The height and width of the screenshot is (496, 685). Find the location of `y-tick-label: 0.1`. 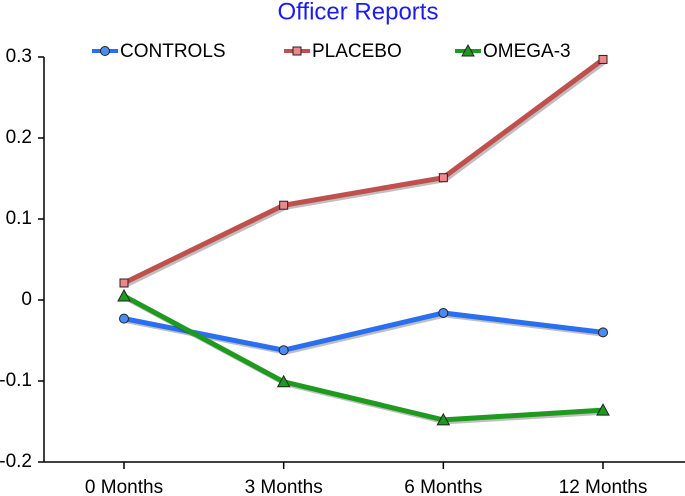

y-tick-label: 0.1 is located at coordinates (19, 218).